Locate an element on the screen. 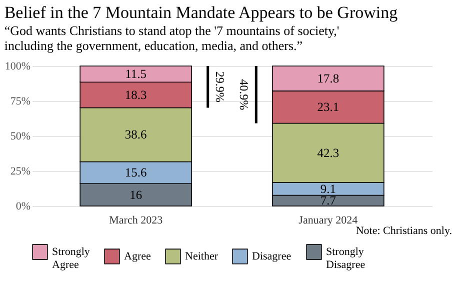  annotation: 29.9% is located at coordinates (219, 86).